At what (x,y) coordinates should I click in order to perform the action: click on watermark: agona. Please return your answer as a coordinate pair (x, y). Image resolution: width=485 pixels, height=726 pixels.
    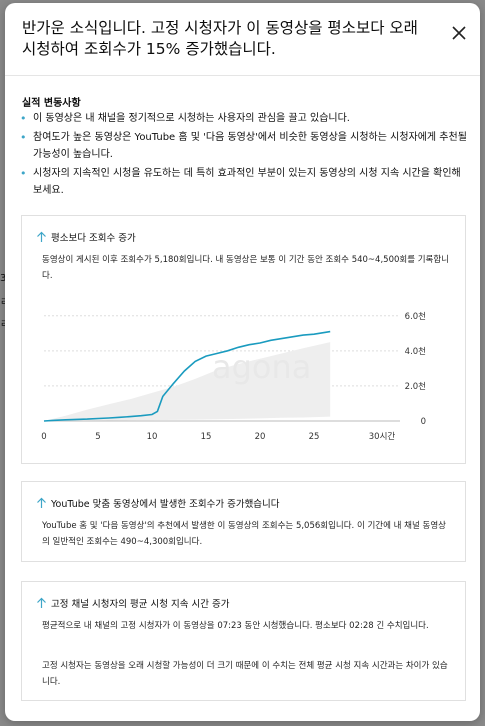
    Looking at the image, I should click on (261, 367).